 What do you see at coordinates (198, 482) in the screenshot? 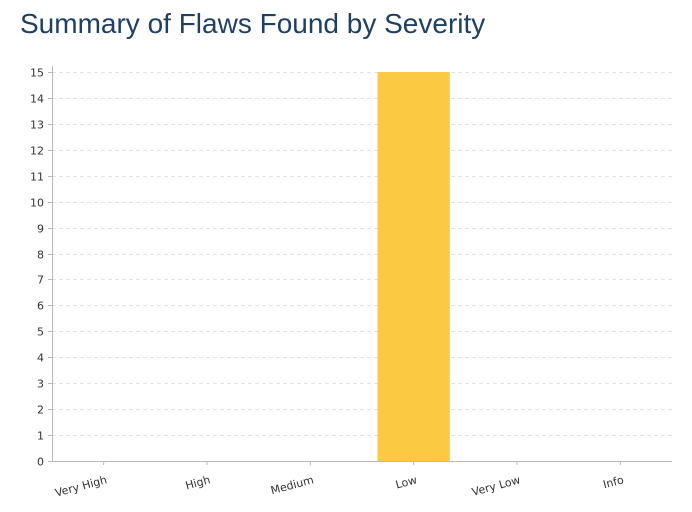
I see `x-tick-label: High` at bounding box center [198, 482].